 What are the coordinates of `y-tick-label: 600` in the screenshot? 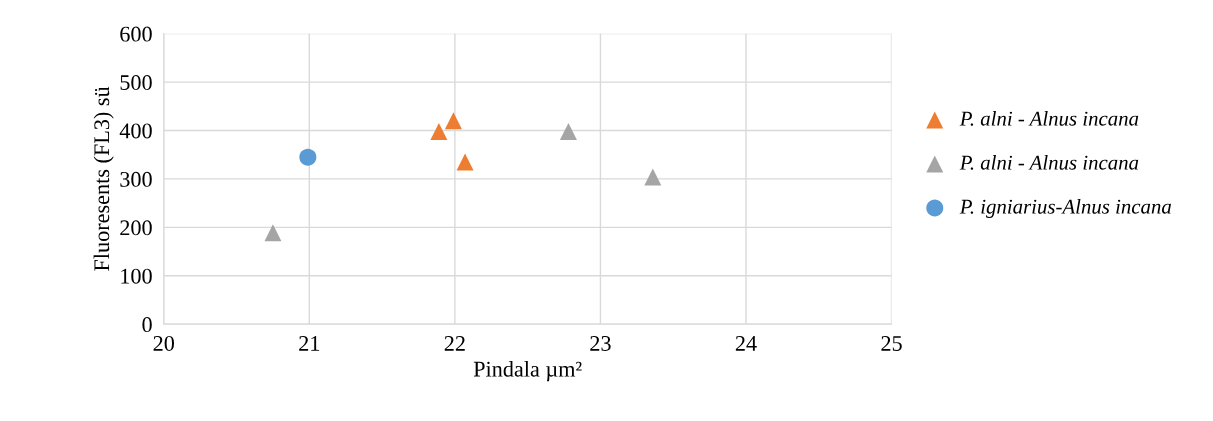 It's located at (136, 34).